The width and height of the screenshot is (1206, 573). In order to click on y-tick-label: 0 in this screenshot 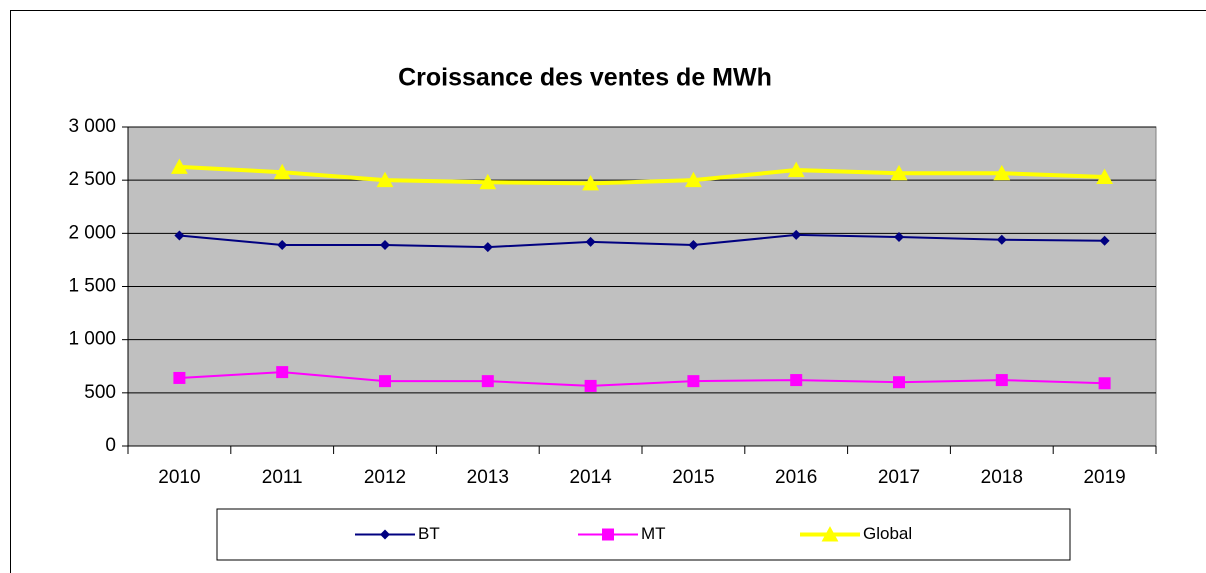, I will do `click(110, 445)`.